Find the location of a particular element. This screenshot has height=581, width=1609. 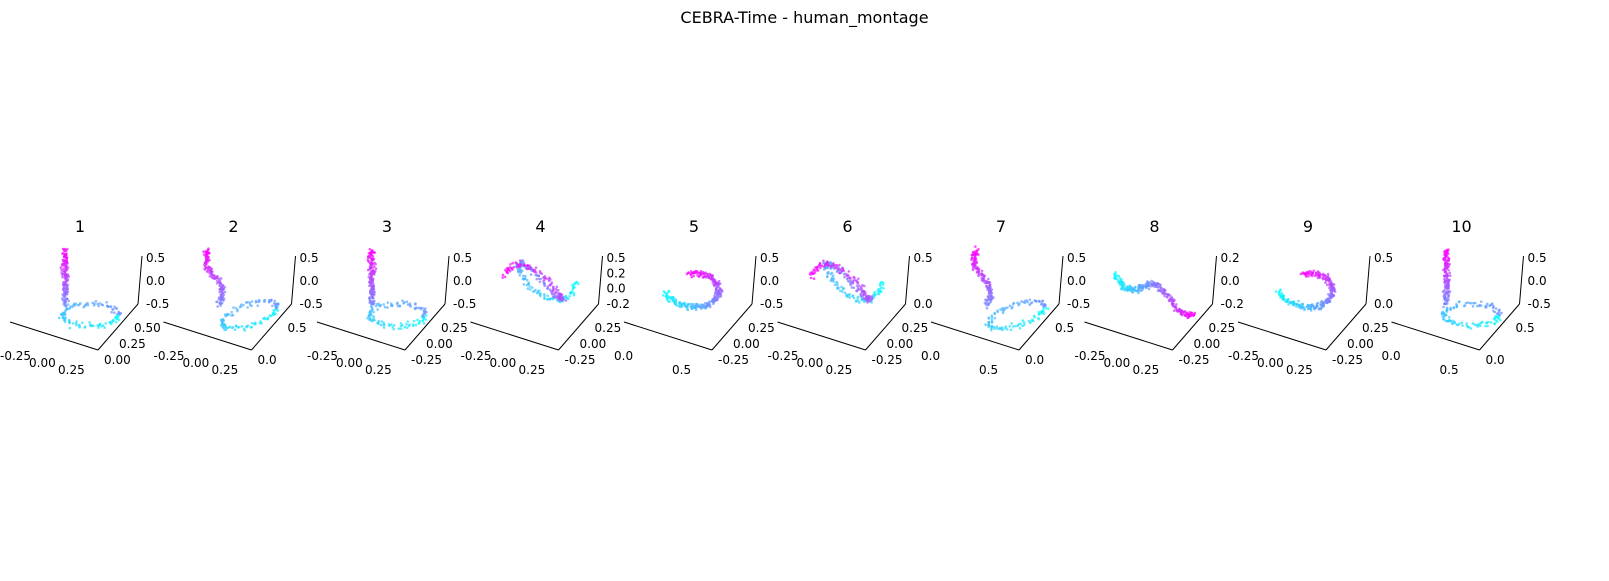

figure-title: CEBRA-Time - human_montage is located at coordinates (804, 17).